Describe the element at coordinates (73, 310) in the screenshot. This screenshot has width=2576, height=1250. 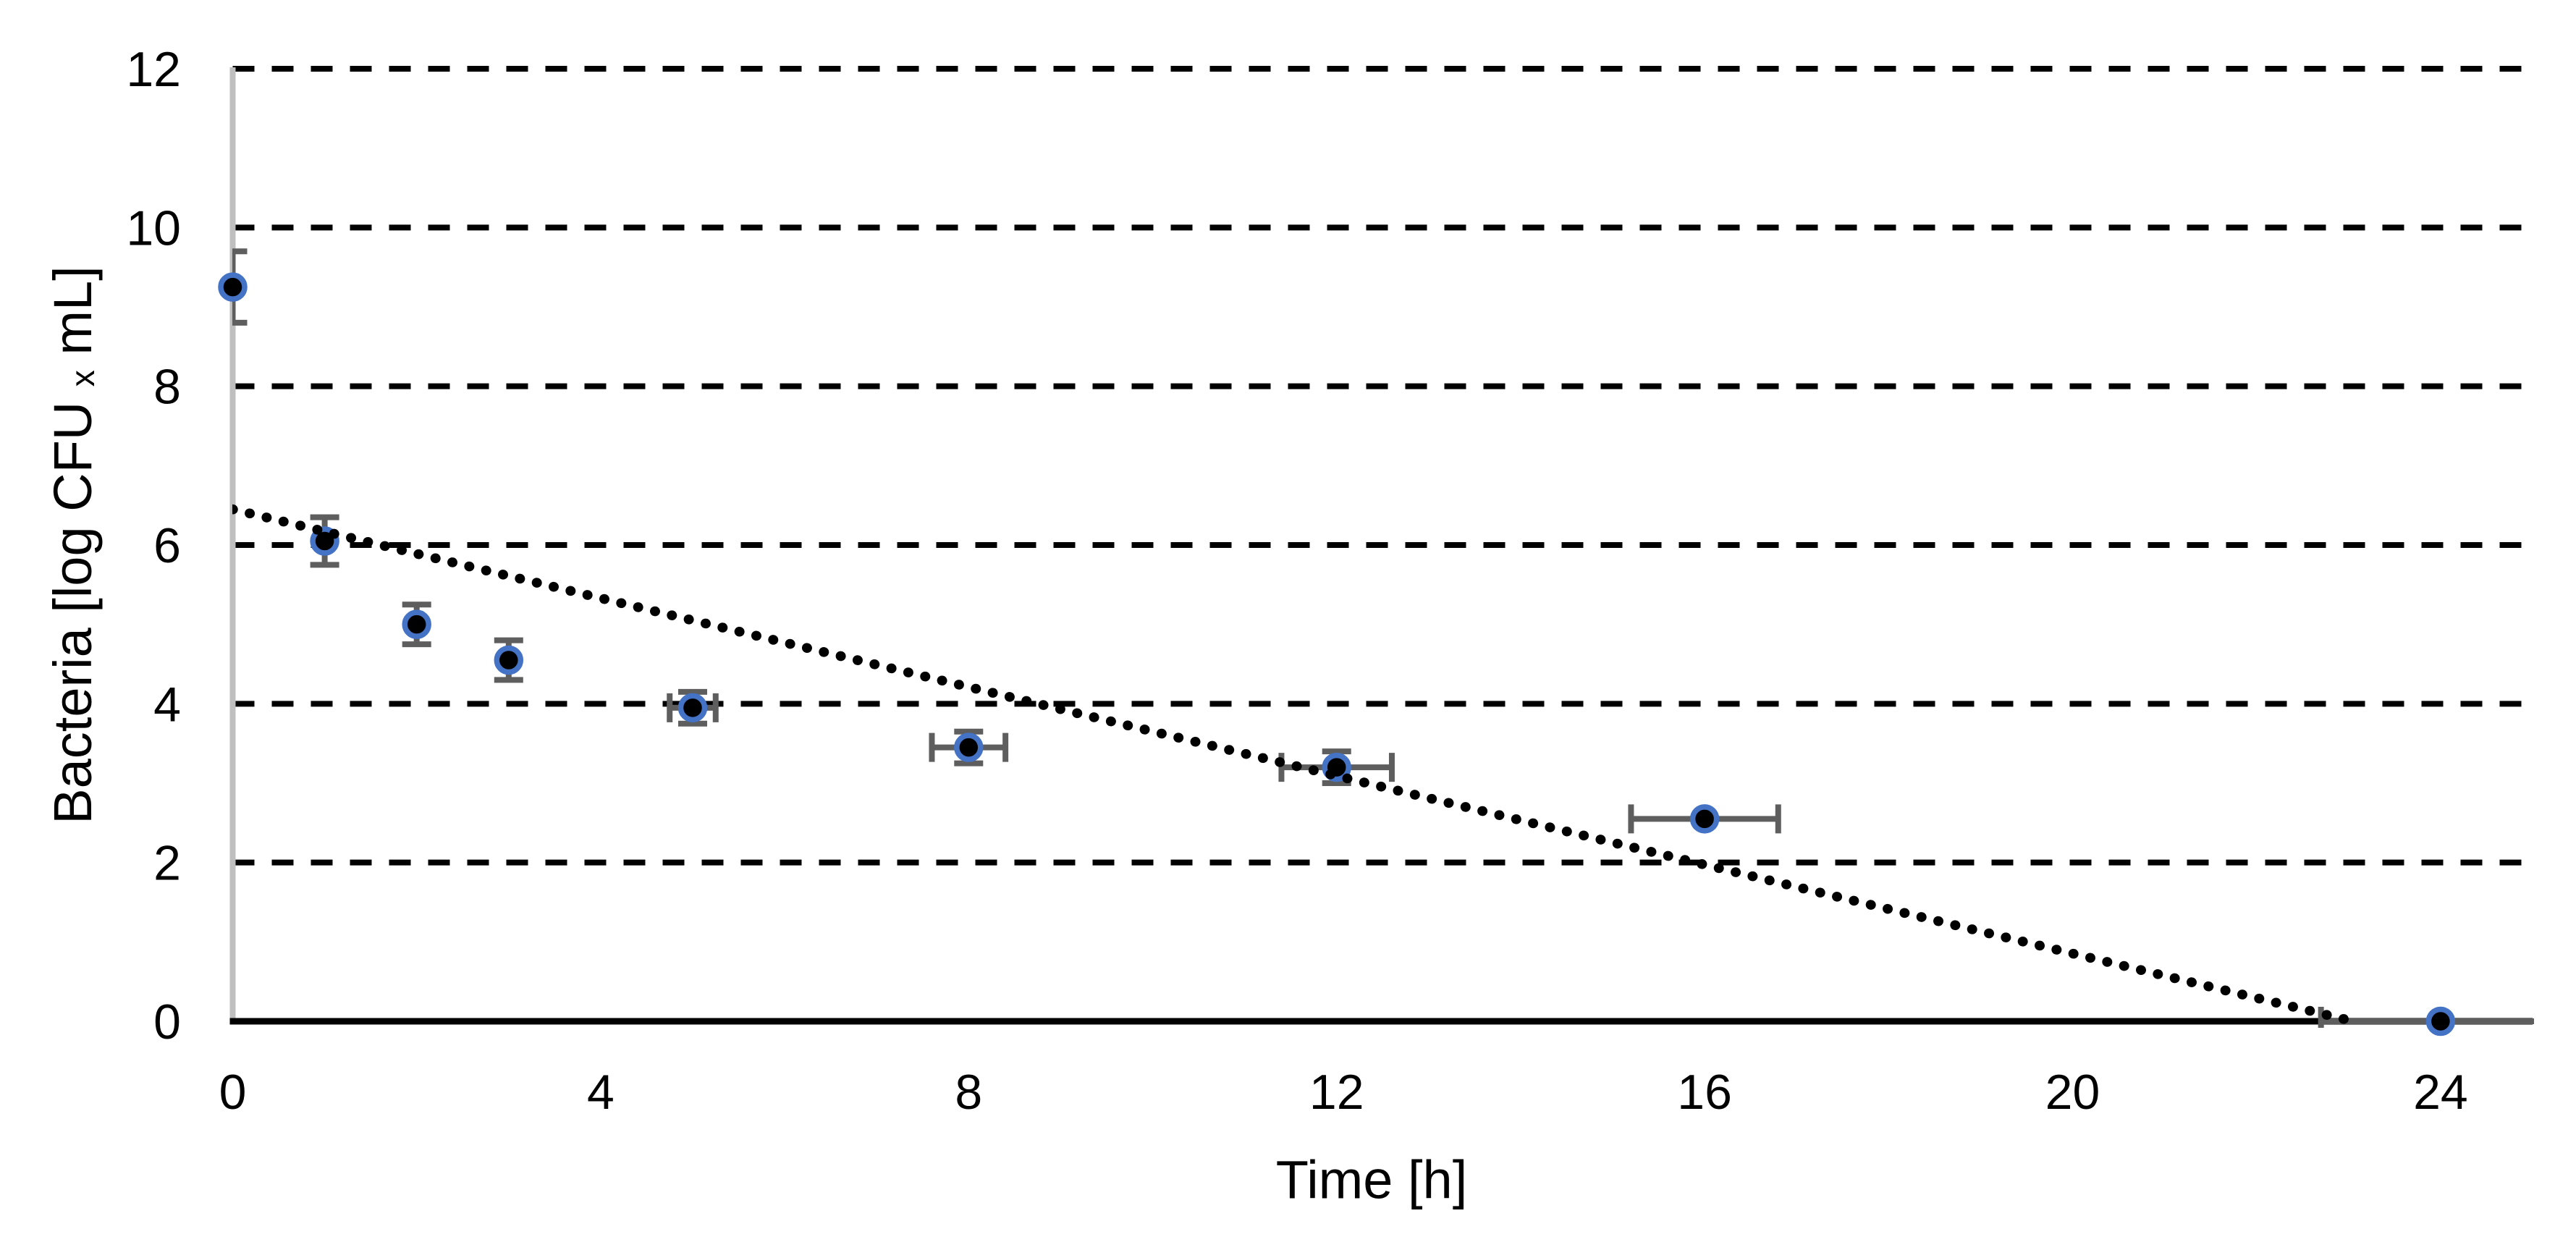
I see `y-axis-title-suffix: mL]` at that location.